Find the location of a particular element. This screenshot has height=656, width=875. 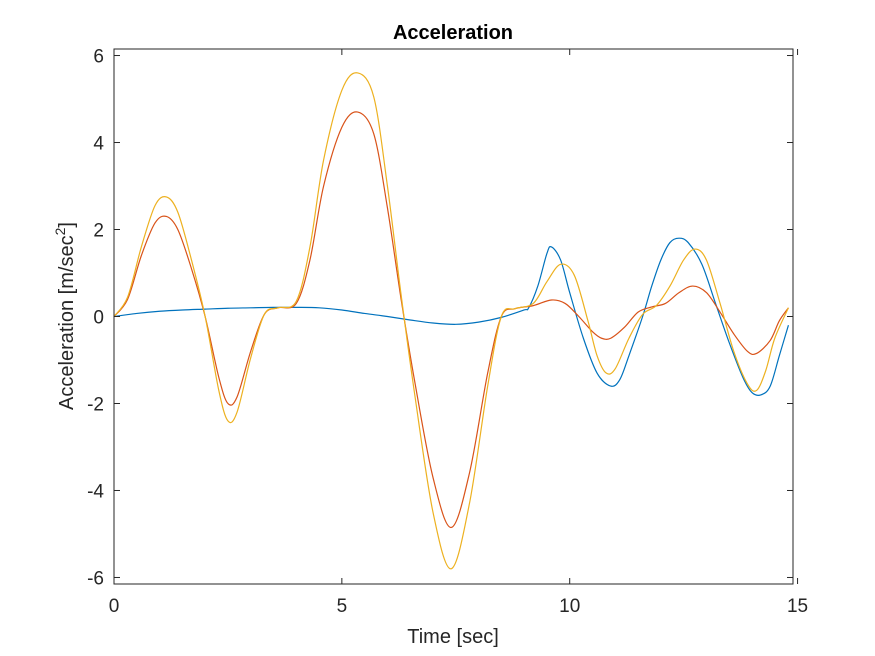

y-axis-label: Acceleration [m/sec2] is located at coordinates (65, 316).